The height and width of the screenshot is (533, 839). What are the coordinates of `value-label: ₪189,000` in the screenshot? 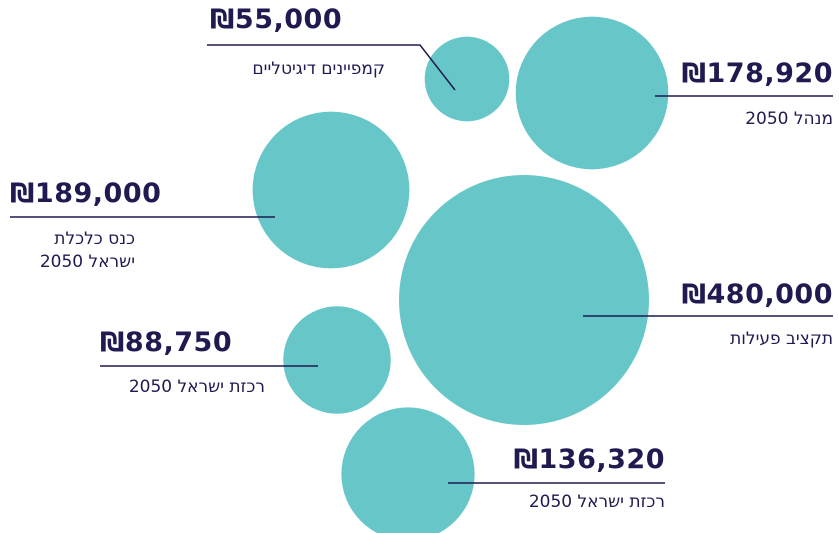 It's located at (86, 193).